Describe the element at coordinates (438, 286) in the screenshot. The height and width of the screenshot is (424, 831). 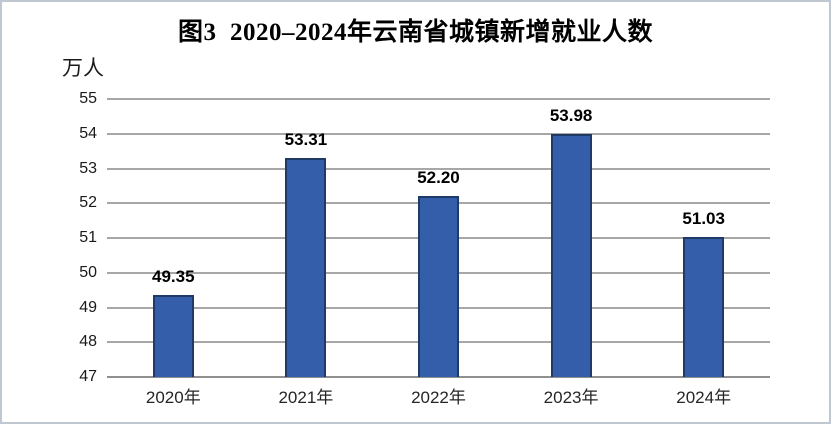
I see `bar-2022` at that location.